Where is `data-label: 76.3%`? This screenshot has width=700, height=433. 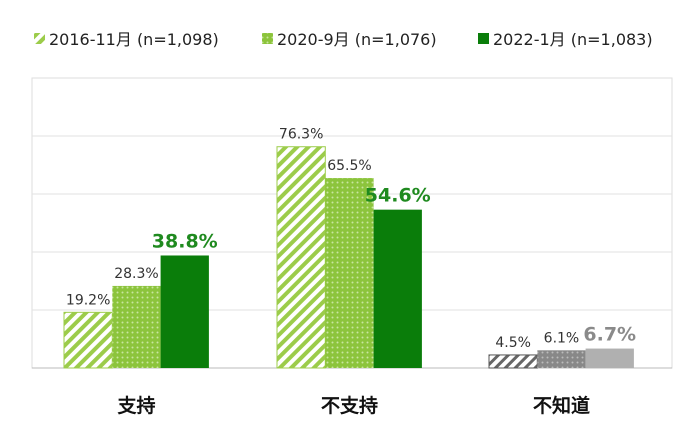
data-label: 76.3% is located at coordinates (301, 135).